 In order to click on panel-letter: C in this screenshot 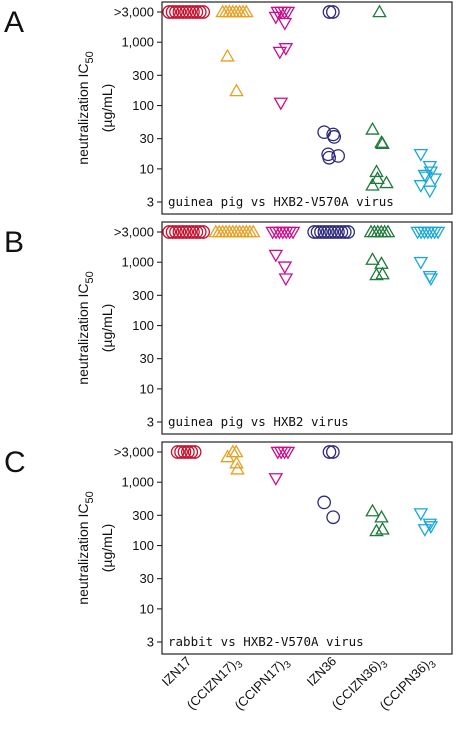, I will do `click(15, 462)`.